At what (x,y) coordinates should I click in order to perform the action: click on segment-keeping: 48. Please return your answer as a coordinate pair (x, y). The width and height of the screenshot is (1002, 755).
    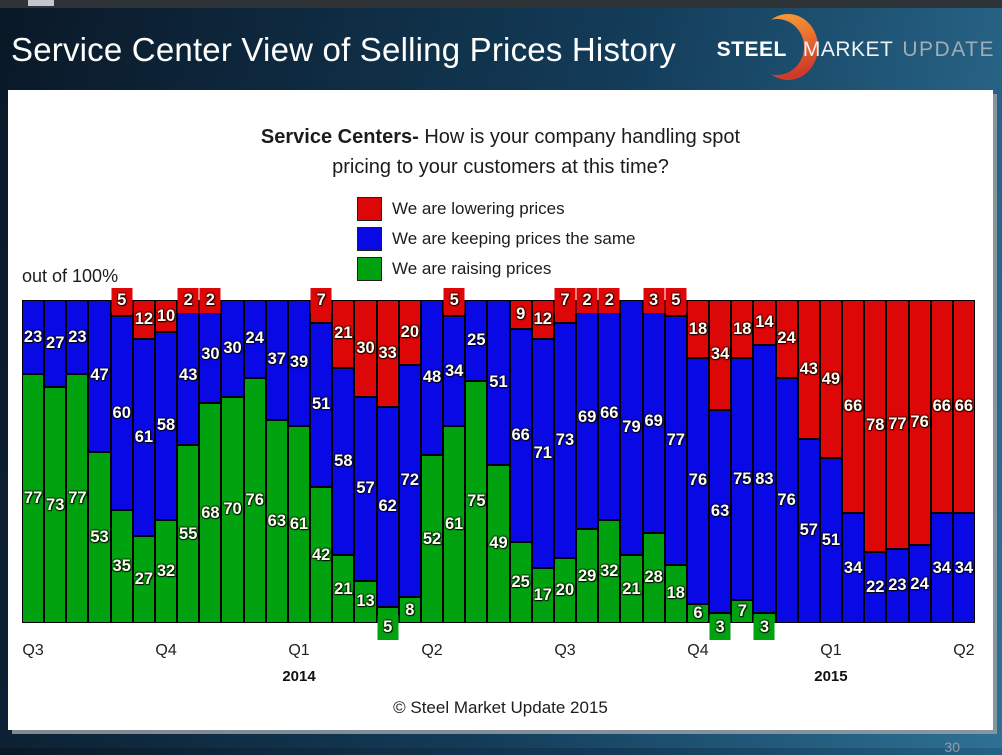
    Looking at the image, I should click on (432, 378).